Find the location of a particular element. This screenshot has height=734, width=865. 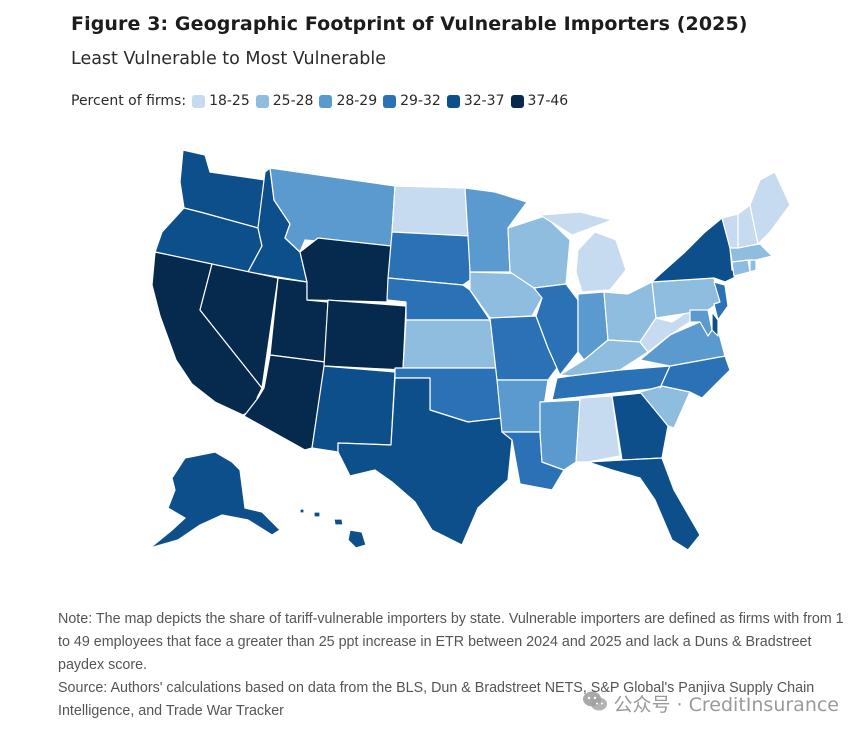

state-wy is located at coordinates (345, 270).